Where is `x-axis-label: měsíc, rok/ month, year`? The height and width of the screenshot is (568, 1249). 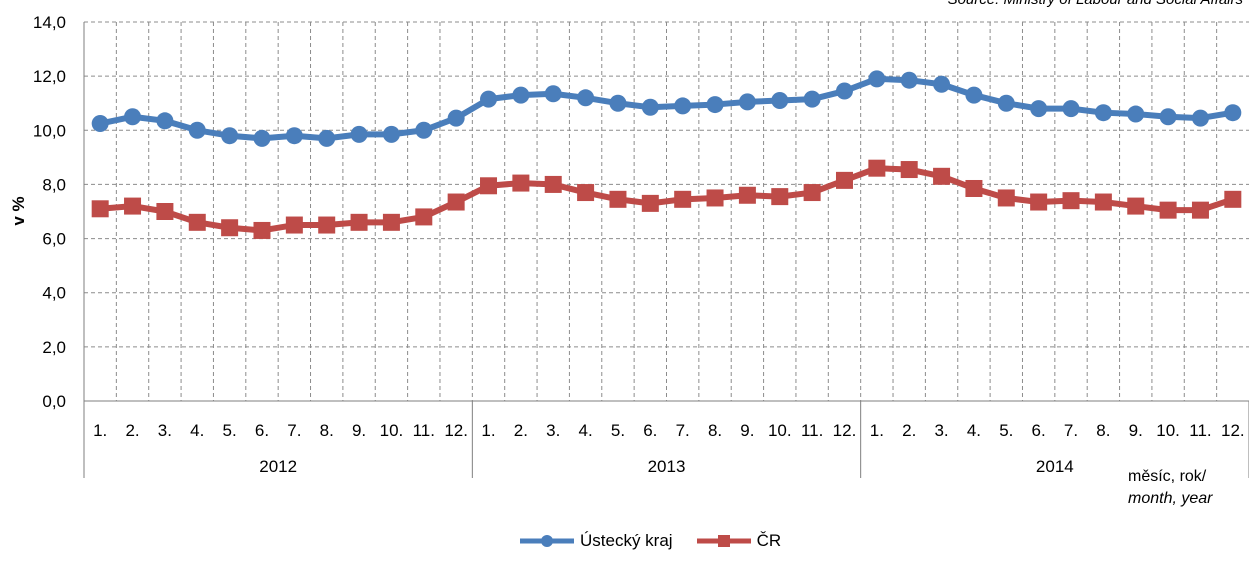 x-axis-label: měsíc, rok/ month, year is located at coordinates (1170, 488).